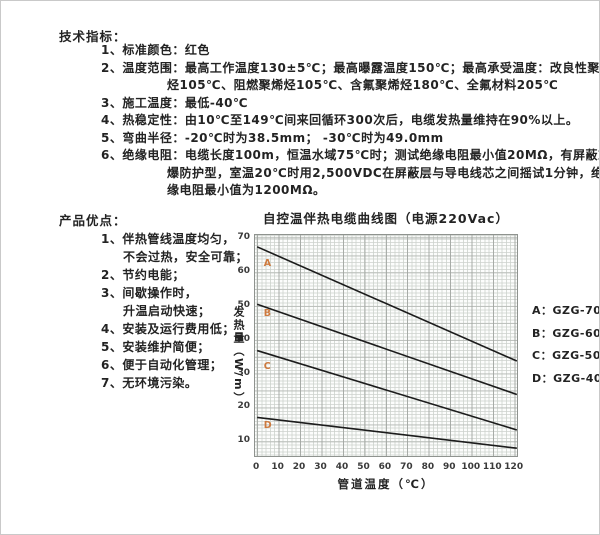 The width and height of the screenshot is (600, 535). What do you see at coordinates (243, 338) in the screenshot?
I see `y-tick-label: 40` at bounding box center [243, 338].